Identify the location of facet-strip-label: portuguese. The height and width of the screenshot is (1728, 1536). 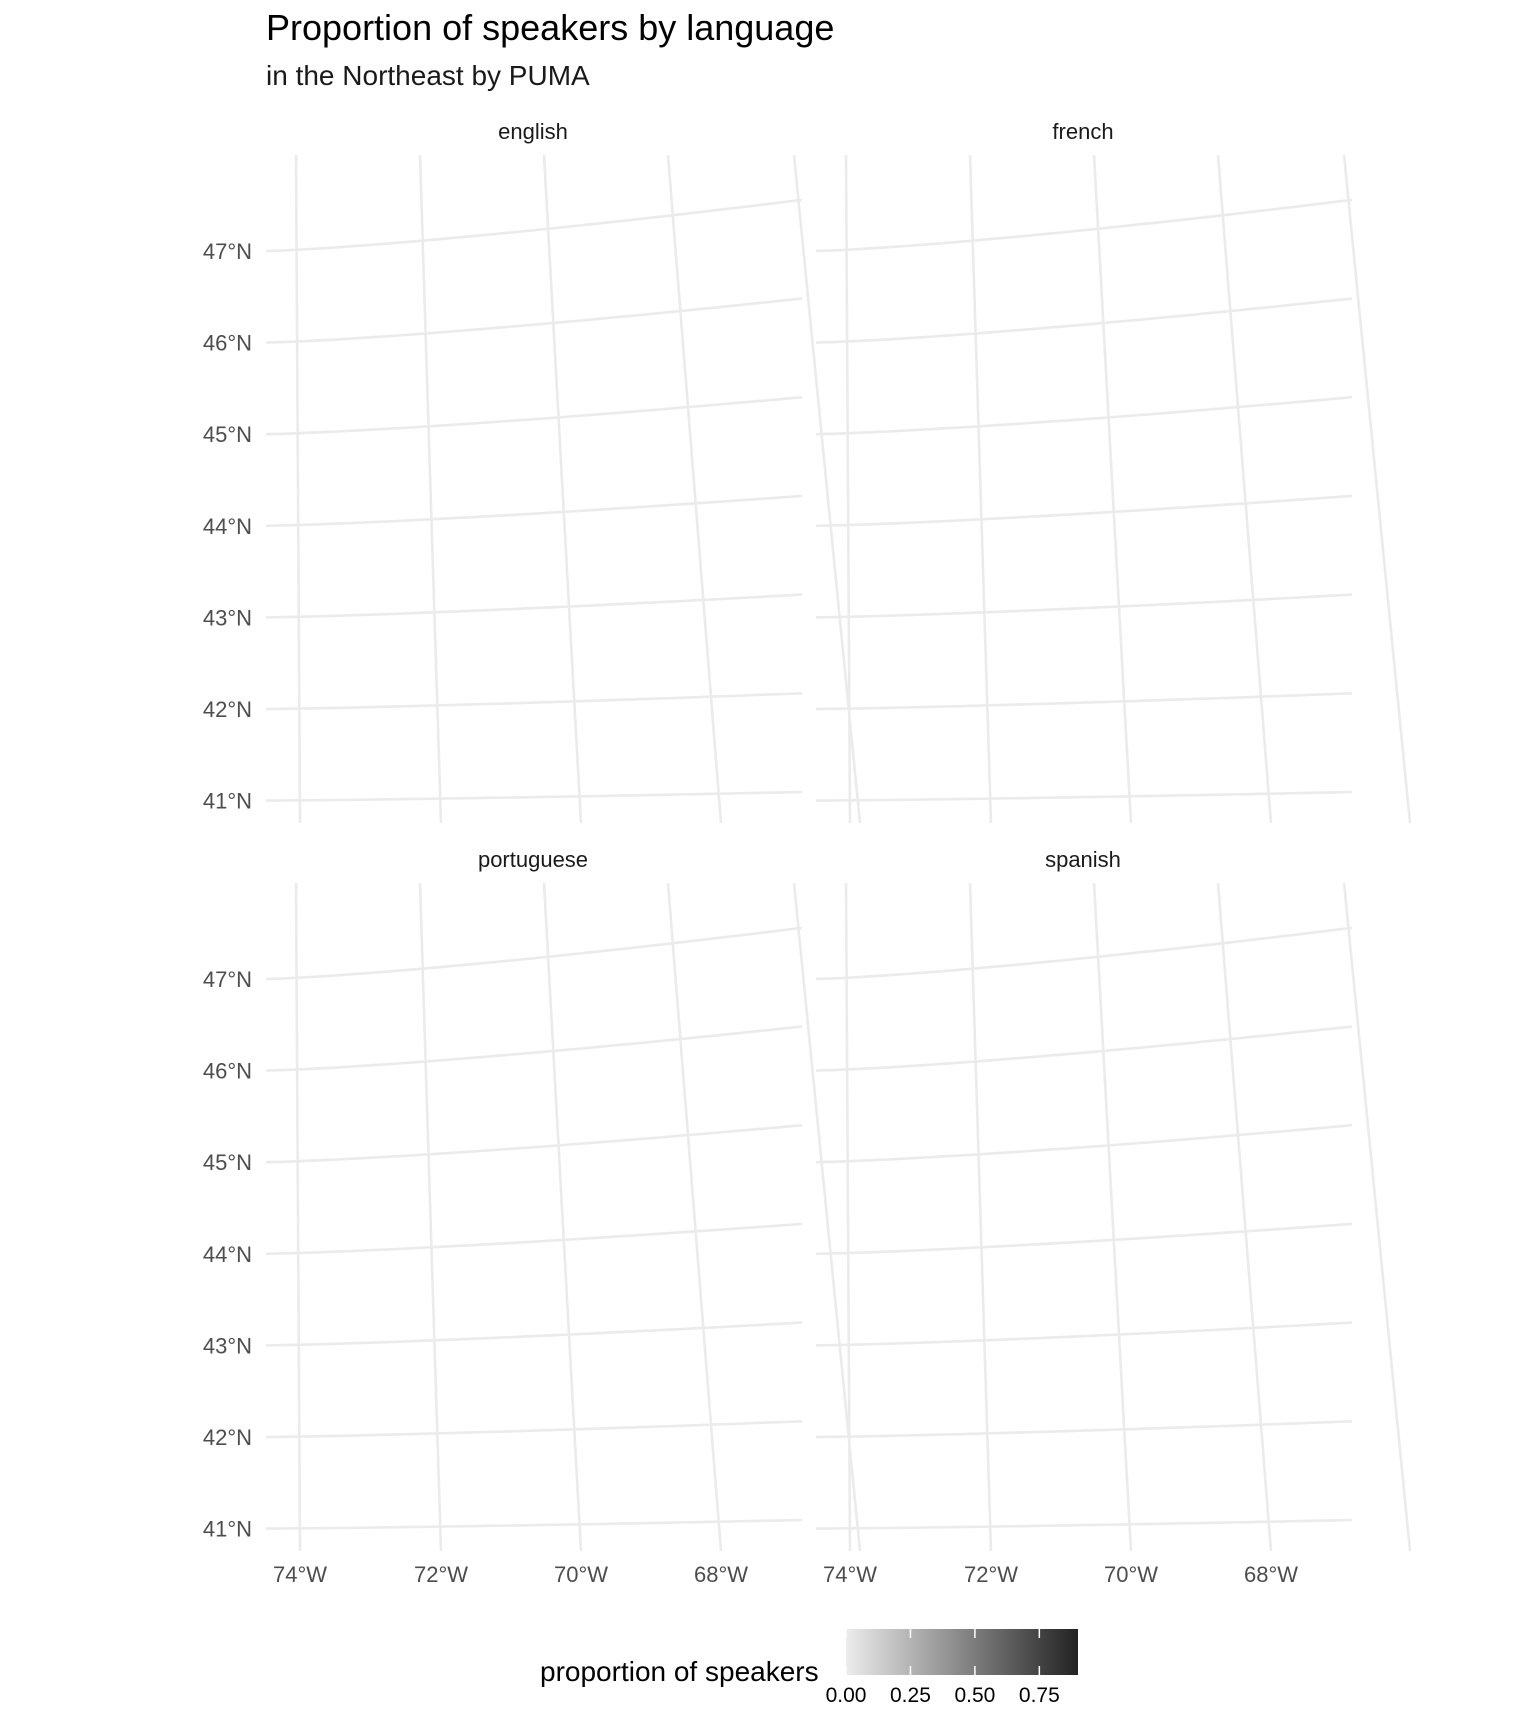
(533, 859).